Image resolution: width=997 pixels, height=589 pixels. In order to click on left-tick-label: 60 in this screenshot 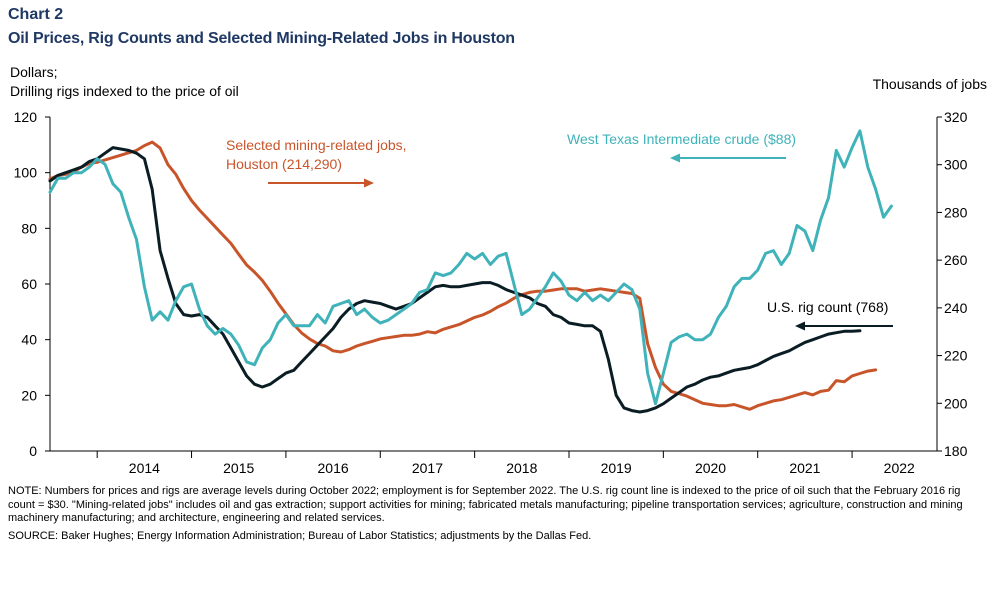, I will do `click(29, 284)`.